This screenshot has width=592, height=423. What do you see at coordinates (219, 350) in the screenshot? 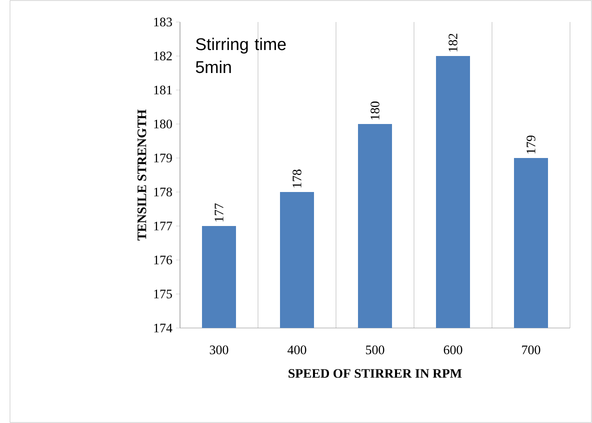
I see `x-tick-label: 300` at bounding box center [219, 350].